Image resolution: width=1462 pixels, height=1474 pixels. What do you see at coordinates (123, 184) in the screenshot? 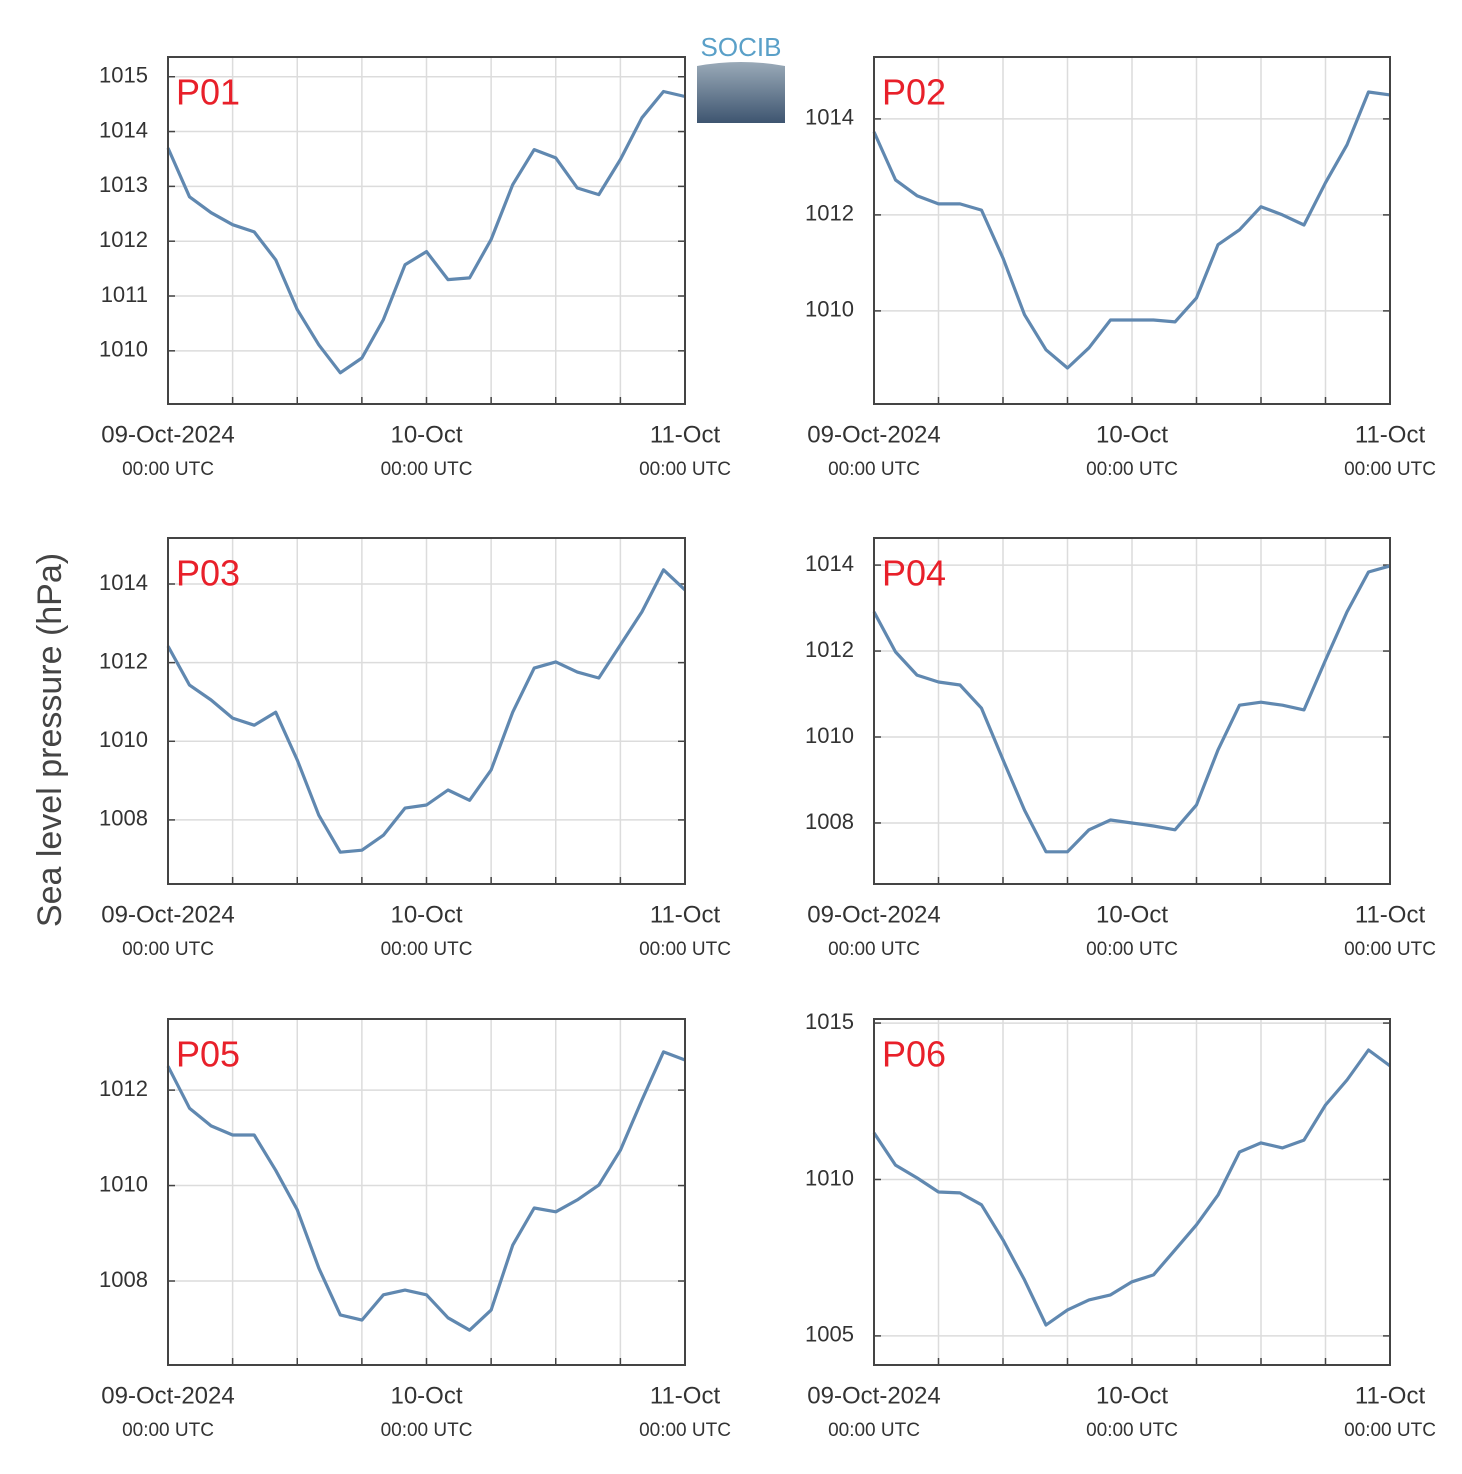
I see `y-tick-label: 1013` at bounding box center [123, 184].